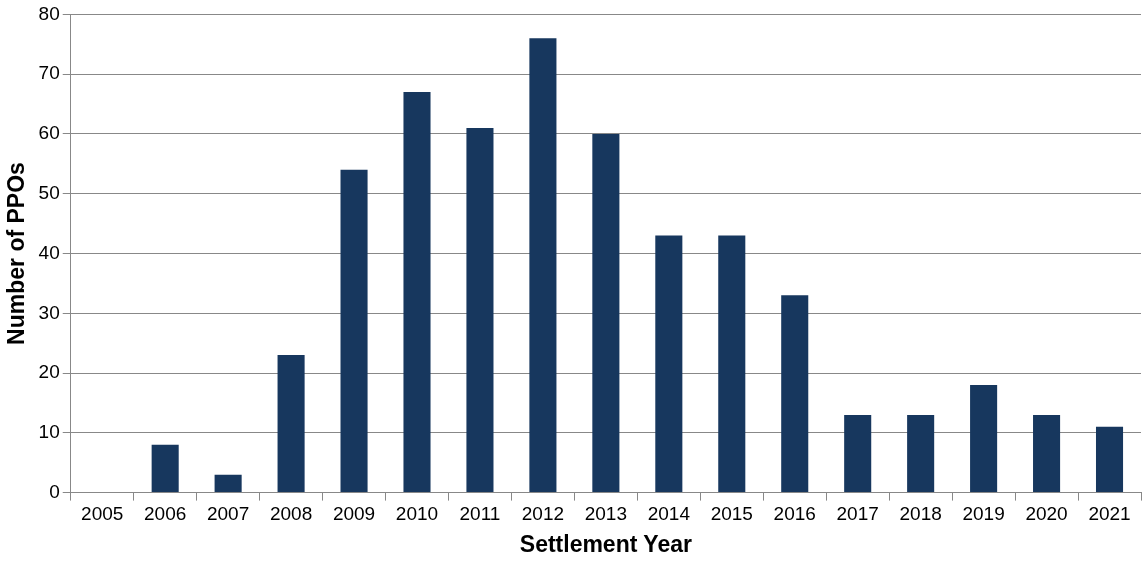 This screenshot has width=1145, height=563. What do you see at coordinates (1109, 514) in the screenshot?
I see `x-tick-label: 2021` at bounding box center [1109, 514].